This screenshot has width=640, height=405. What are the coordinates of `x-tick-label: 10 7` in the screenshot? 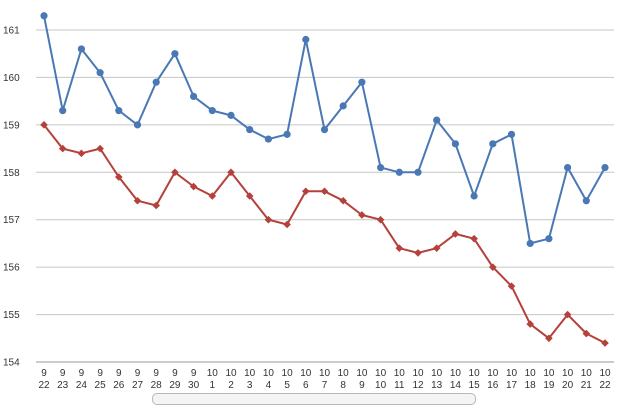 It's located at (325, 379).